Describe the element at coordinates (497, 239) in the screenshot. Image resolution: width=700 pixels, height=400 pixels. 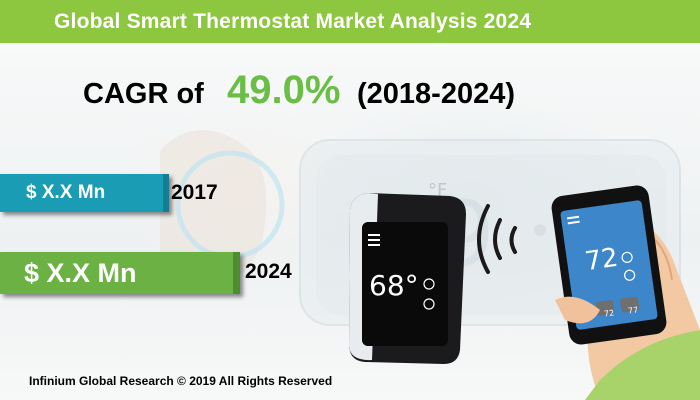
I see `wireless-signal-icon` at that location.